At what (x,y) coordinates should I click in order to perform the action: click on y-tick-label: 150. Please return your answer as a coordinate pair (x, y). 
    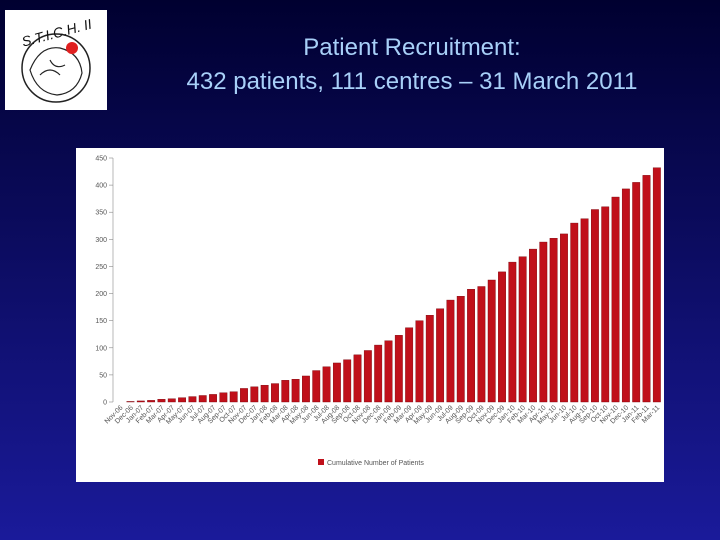
    Looking at the image, I should click on (101, 321).